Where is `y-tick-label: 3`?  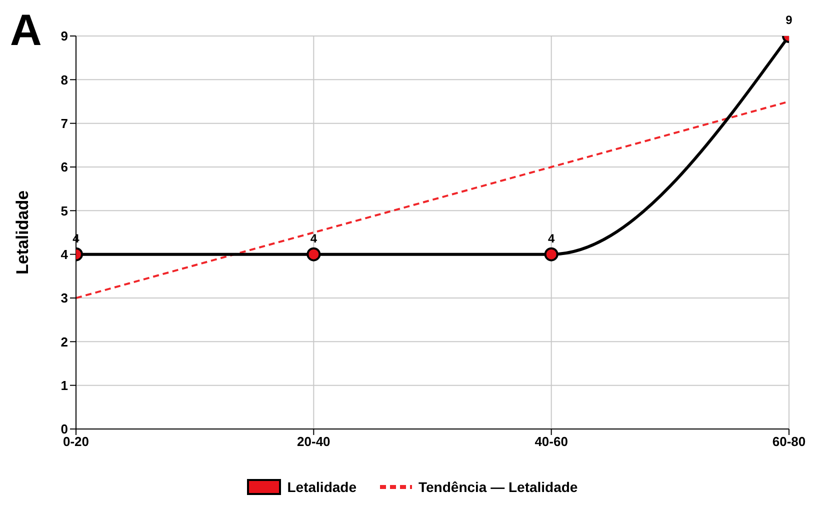 y-tick-label: 3 is located at coordinates (64, 298).